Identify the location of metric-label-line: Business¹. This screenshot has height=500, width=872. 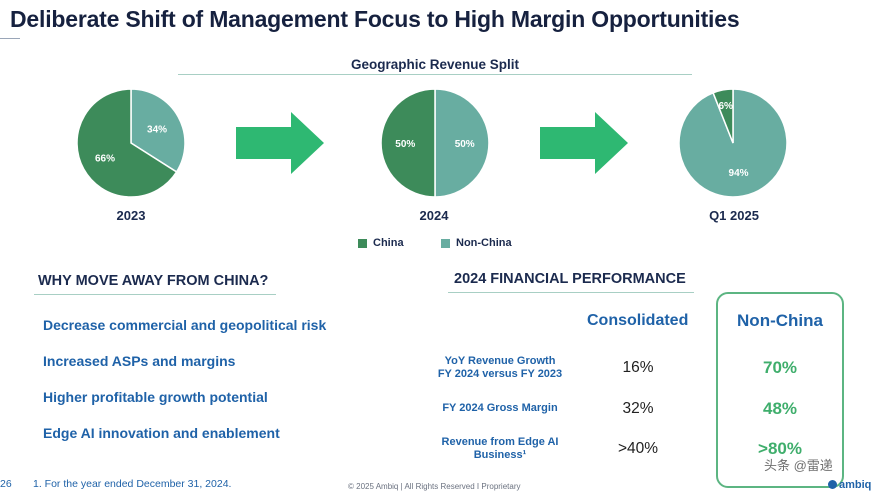
(500, 455).